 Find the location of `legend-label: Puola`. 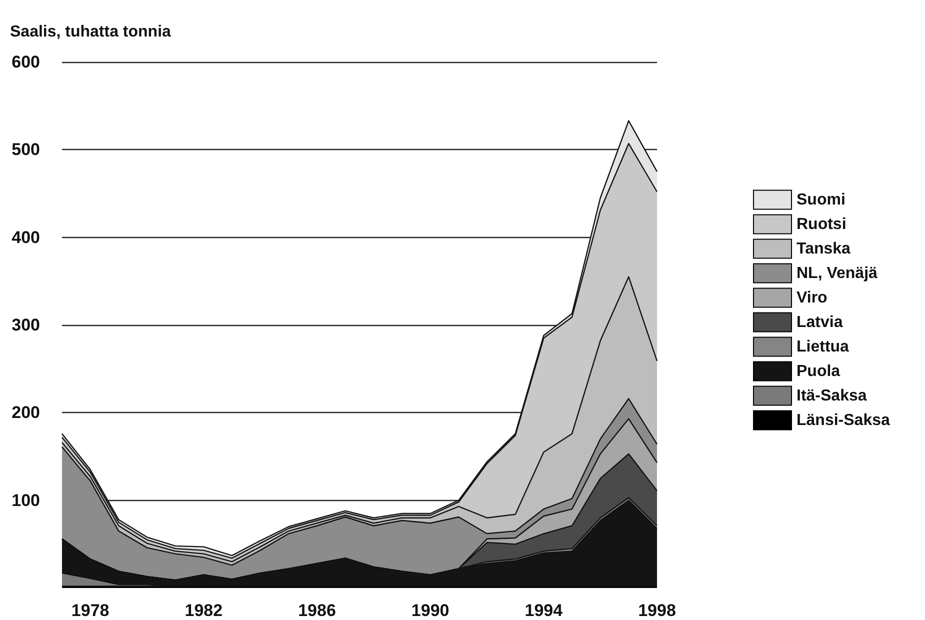

legend-label: Puola is located at coordinates (818, 371).